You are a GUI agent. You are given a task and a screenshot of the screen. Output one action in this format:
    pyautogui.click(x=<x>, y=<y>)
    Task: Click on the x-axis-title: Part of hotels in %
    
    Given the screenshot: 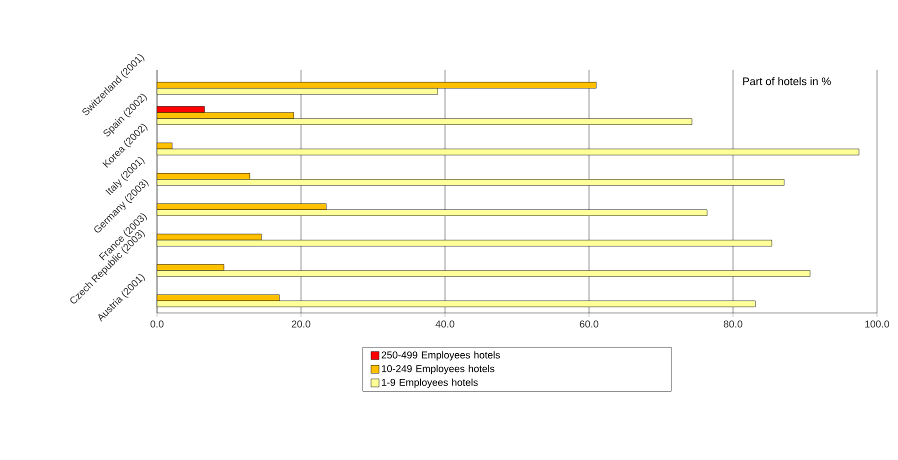 What is the action you would take?
    pyautogui.click(x=787, y=81)
    